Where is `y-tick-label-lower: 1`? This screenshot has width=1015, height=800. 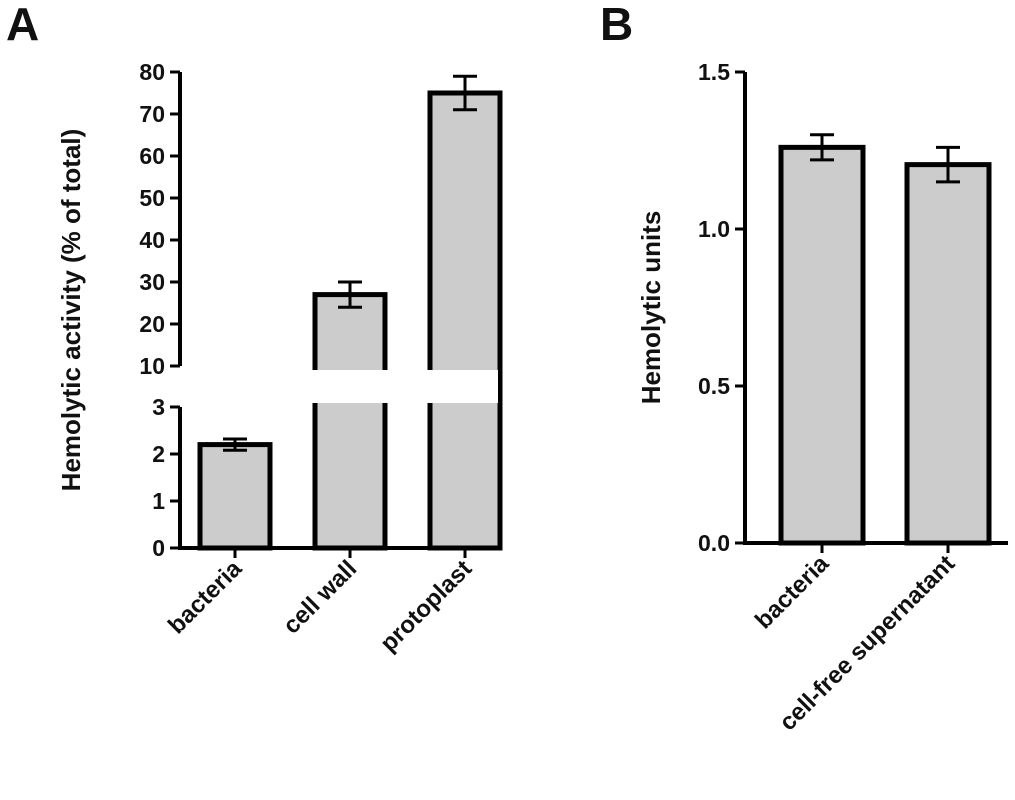 y-tick-label-lower: 1 is located at coordinates (158, 501).